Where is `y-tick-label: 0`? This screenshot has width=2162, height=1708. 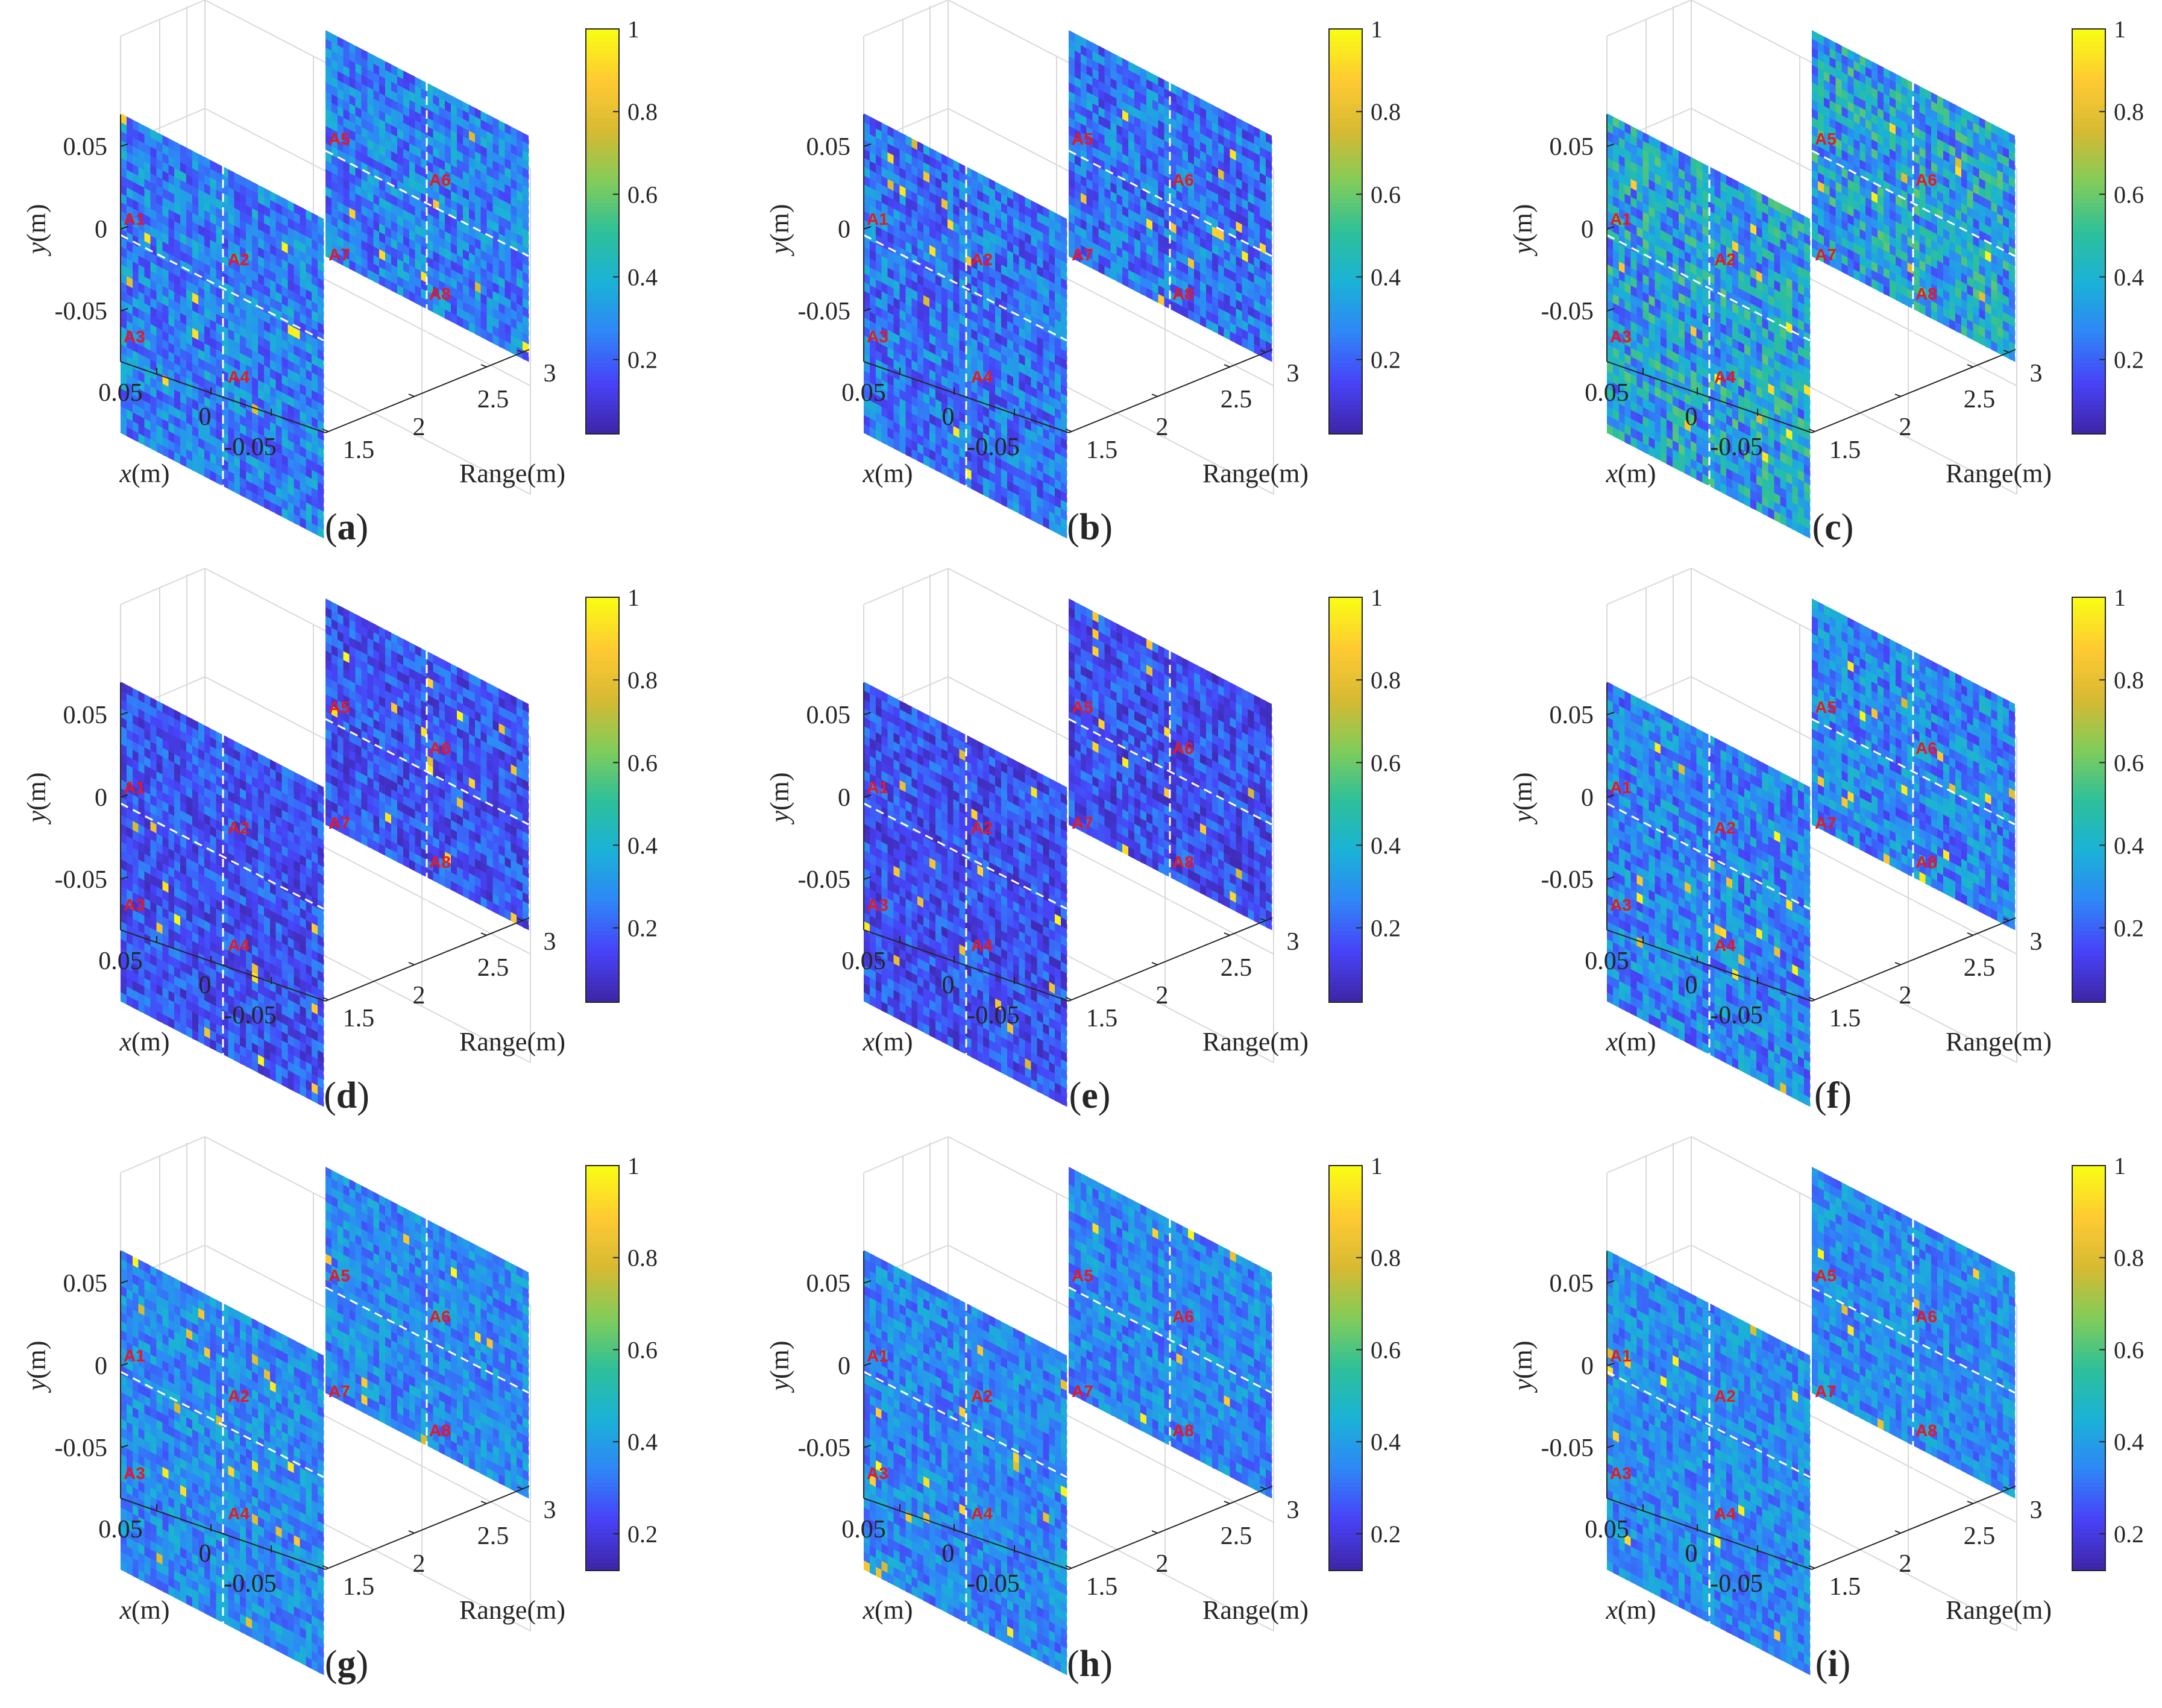
y-tick-label: 0 is located at coordinates (844, 230).